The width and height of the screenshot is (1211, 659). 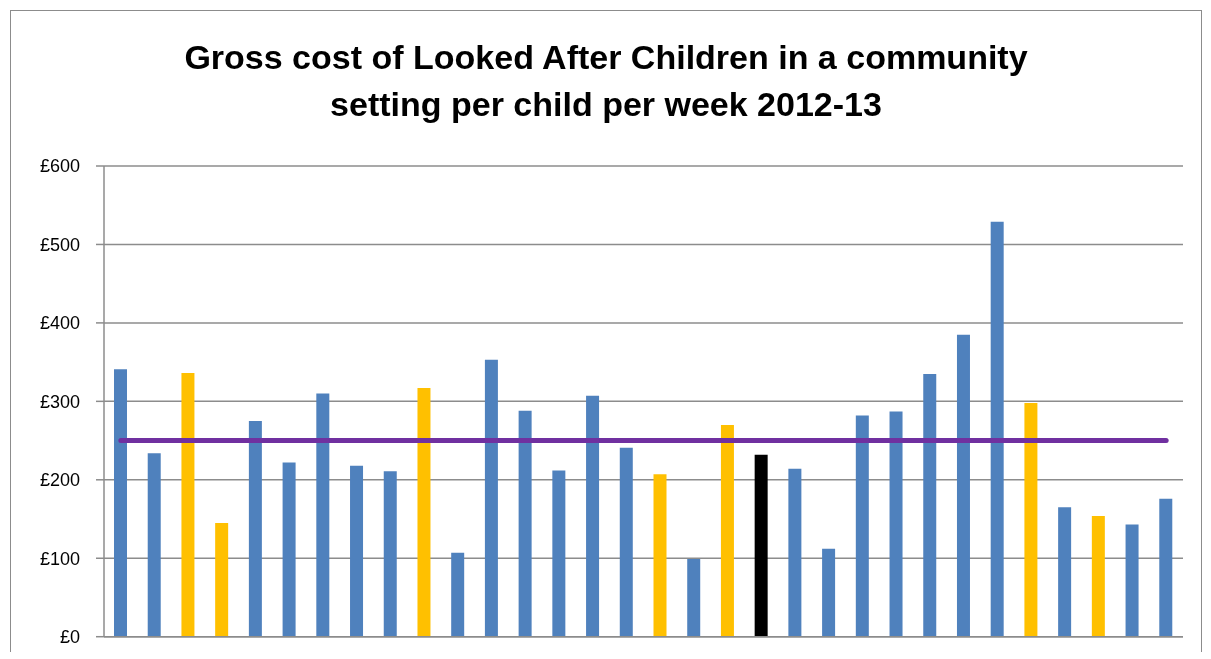 What do you see at coordinates (59, 480) in the screenshot?
I see `y-tick-label: £200` at bounding box center [59, 480].